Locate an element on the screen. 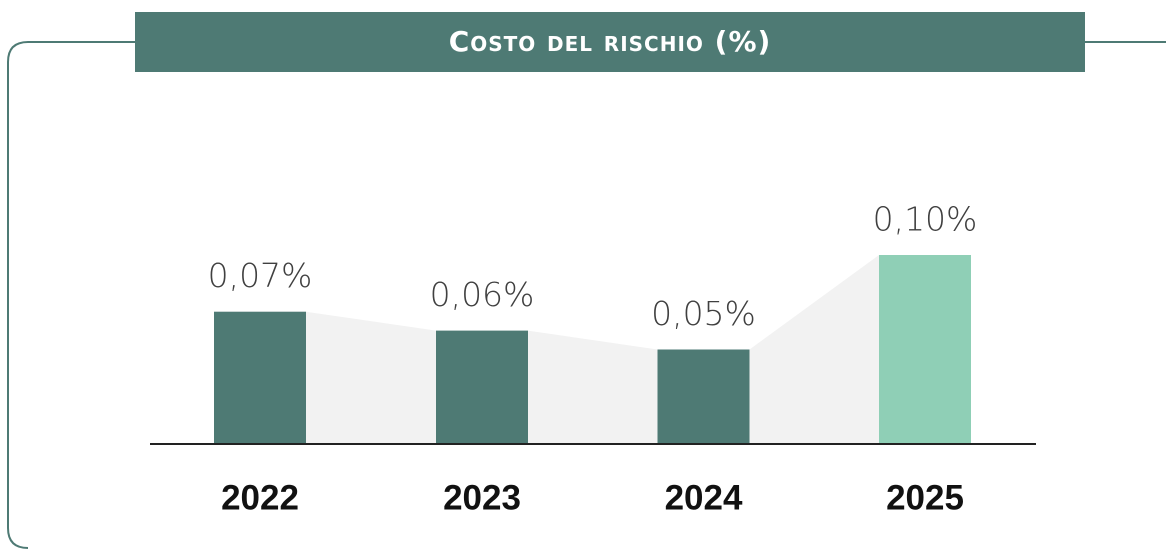 The width and height of the screenshot is (1166, 556). title-box is located at coordinates (610, 42).